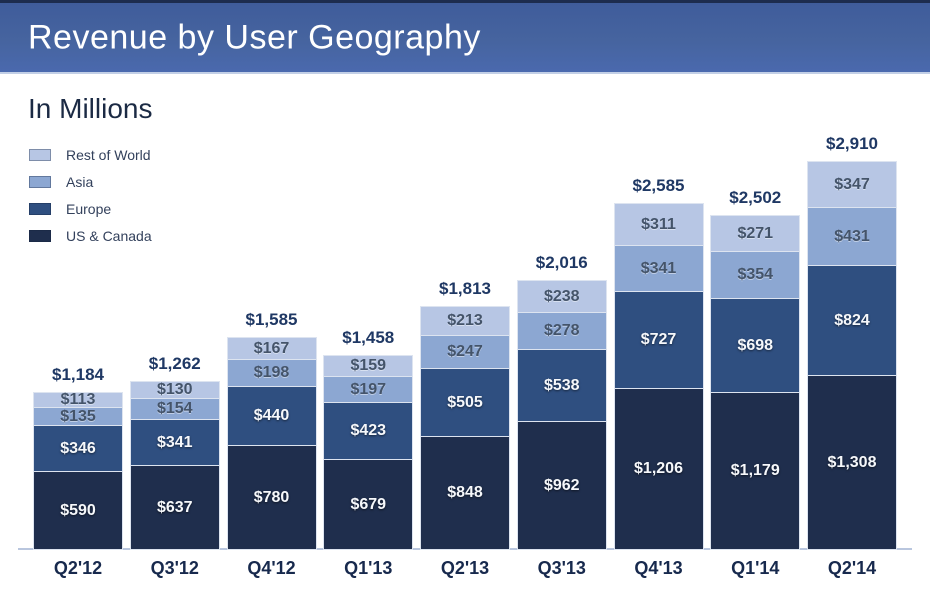 The image size is (930, 599). Describe the element at coordinates (271, 319) in the screenshot. I see `bar-total-label: $1,585` at that location.